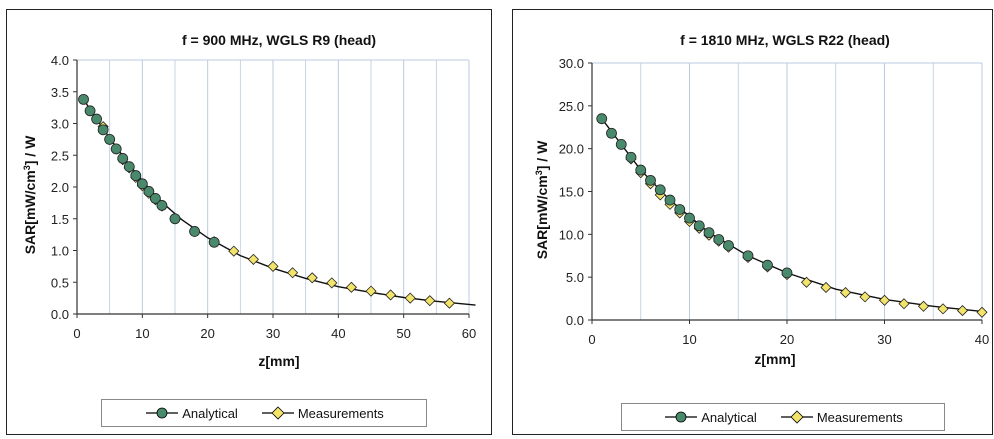  I want to click on y-tick-label: 30.0, so click(571, 63).